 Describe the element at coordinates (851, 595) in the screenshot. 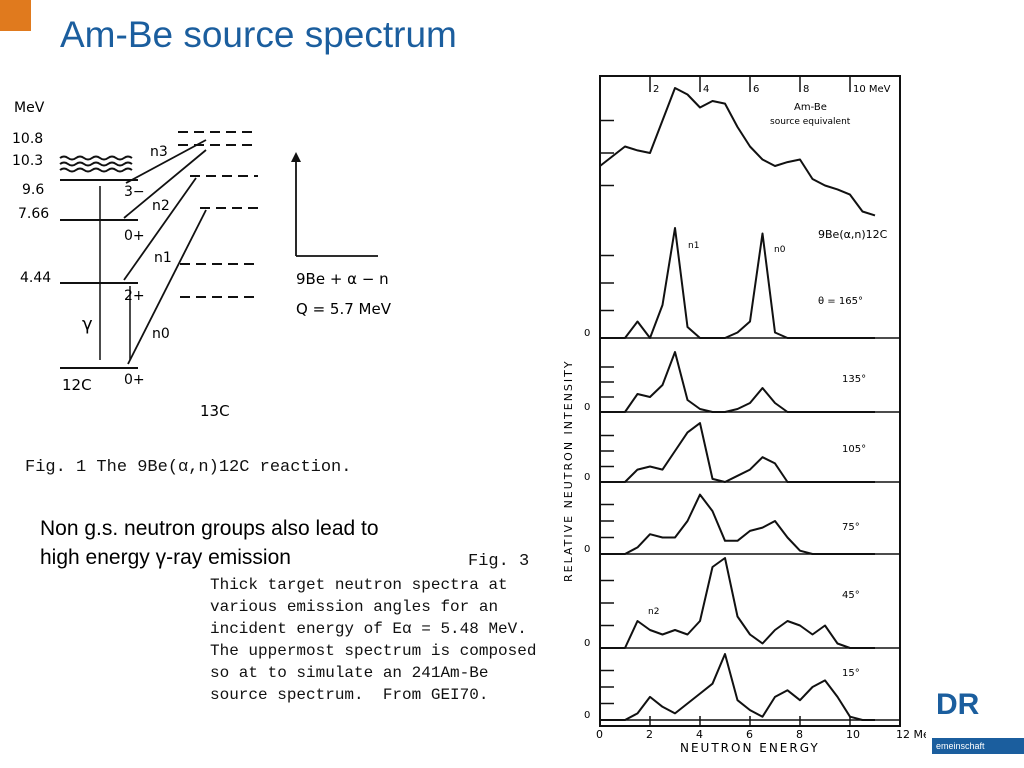

I see `fig3-angle-label: 45°` at that location.